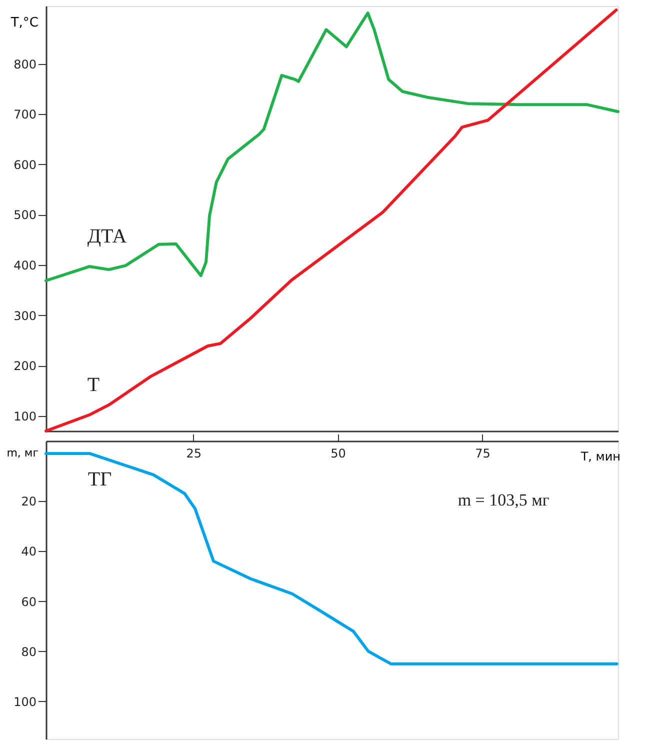 The height and width of the screenshot is (743, 655). What do you see at coordinates (25, 64) in the screenshot?
I see `y-tick-label: 800` at bounding box center [25, 64].